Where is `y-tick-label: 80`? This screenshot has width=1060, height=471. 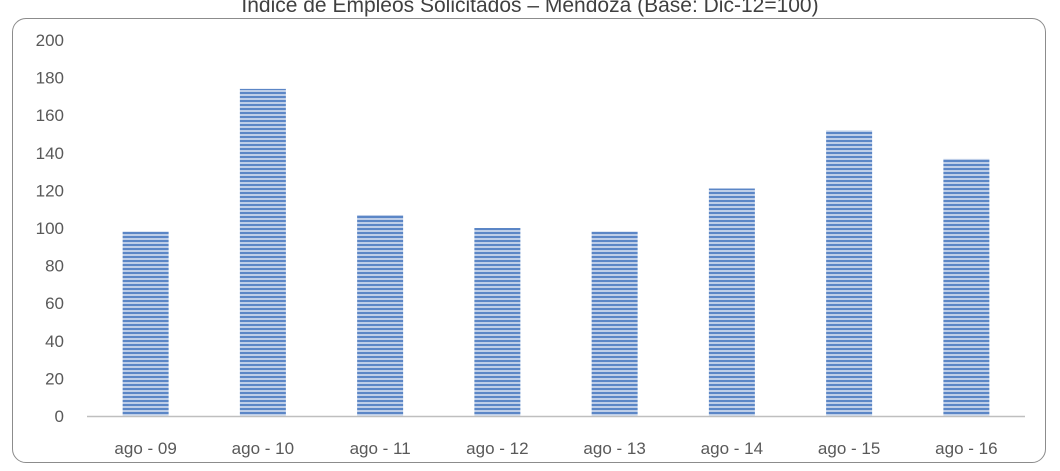 y-tick-label: 80 is located at coordinates (54, 266).